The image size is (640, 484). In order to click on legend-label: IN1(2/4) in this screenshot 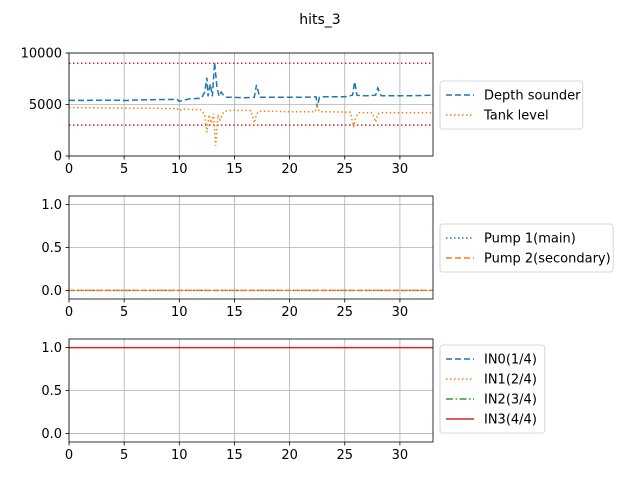, I will do `click(510, 380)`.